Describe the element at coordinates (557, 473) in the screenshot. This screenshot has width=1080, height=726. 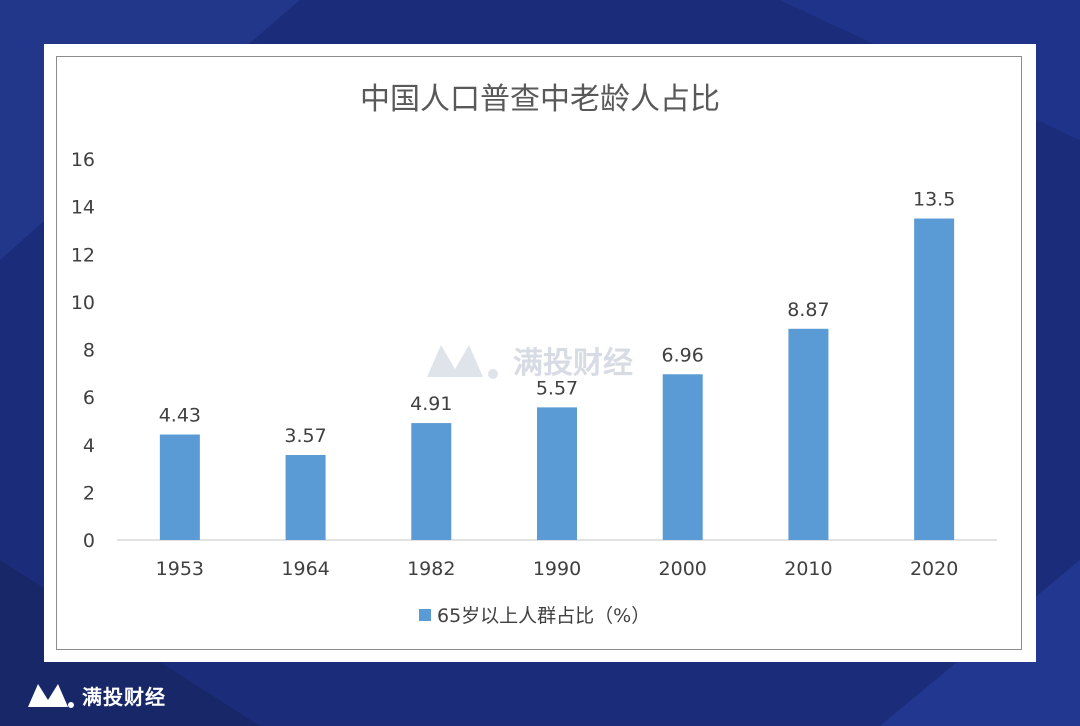
I see `bar-1990` at that location.